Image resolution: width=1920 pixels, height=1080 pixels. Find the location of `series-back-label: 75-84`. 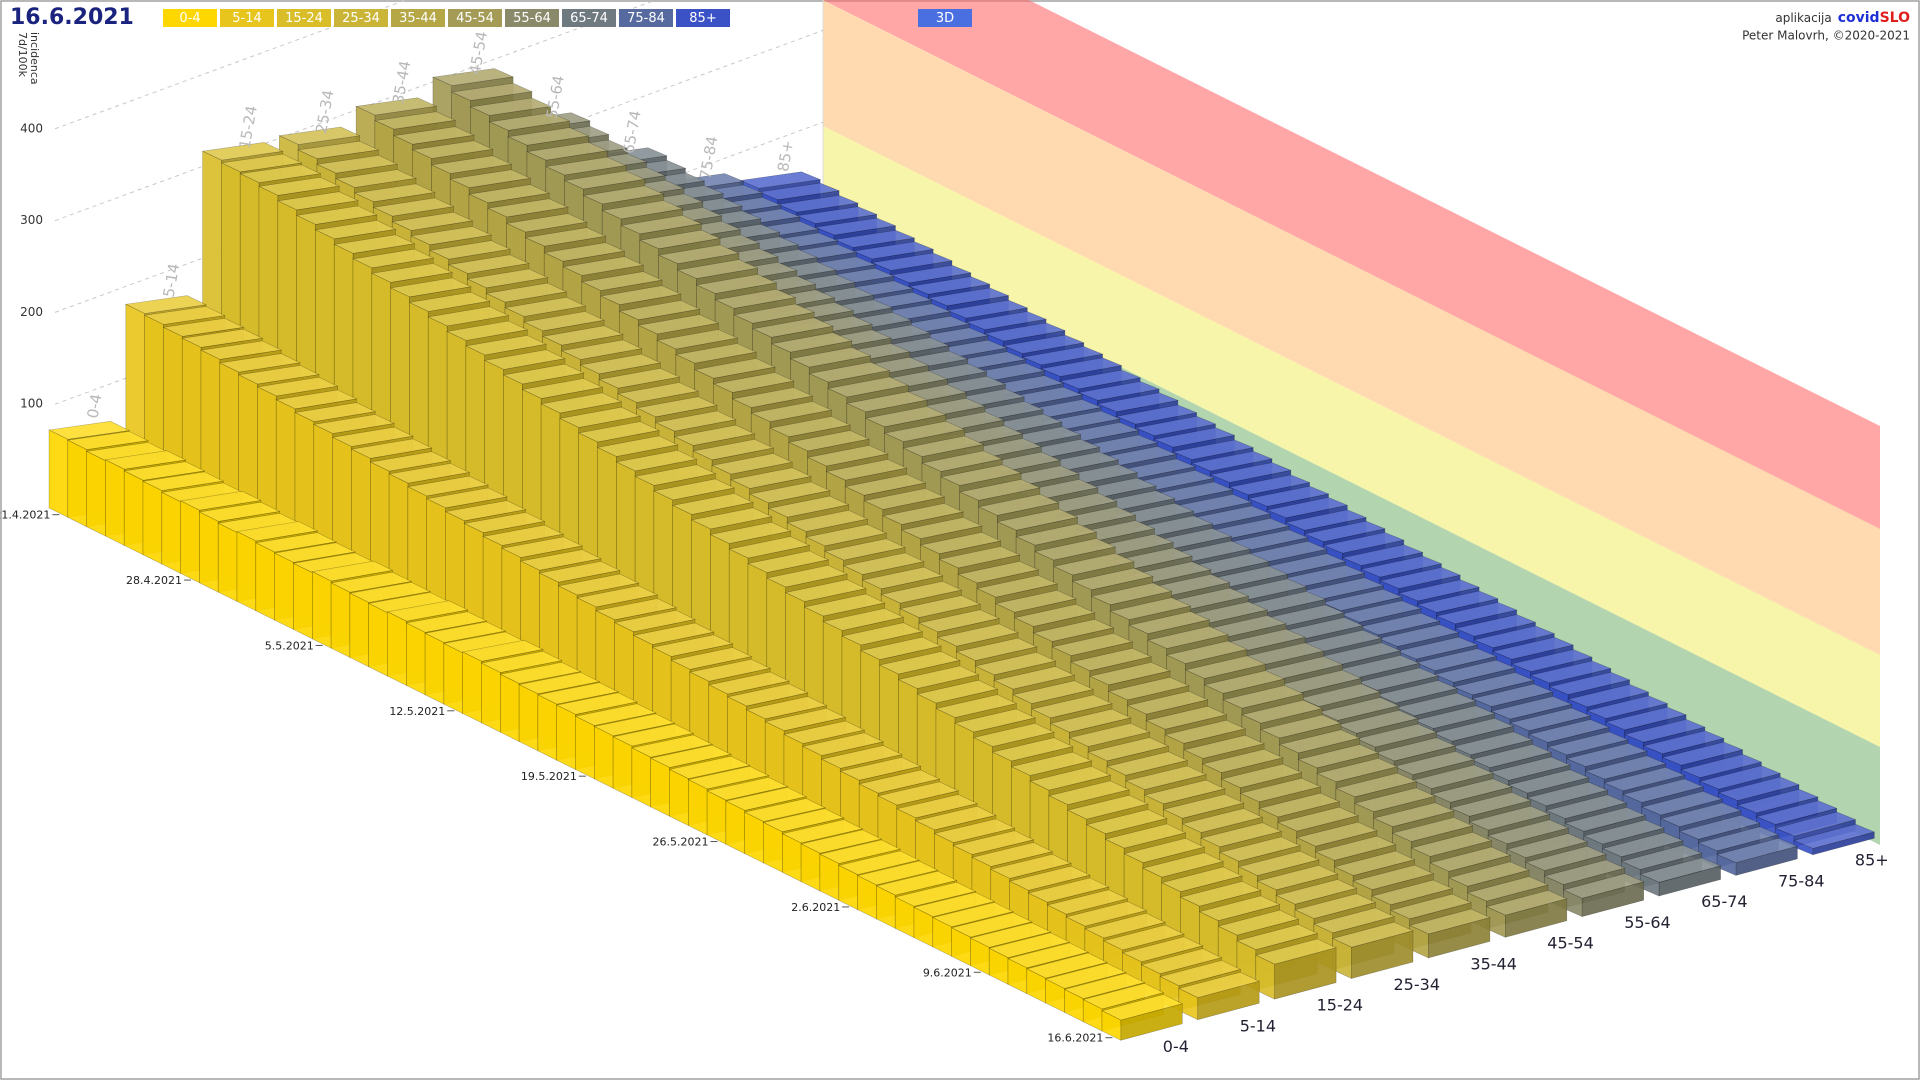

series-back-label: 75-84 is located at coordinates (708, 158).